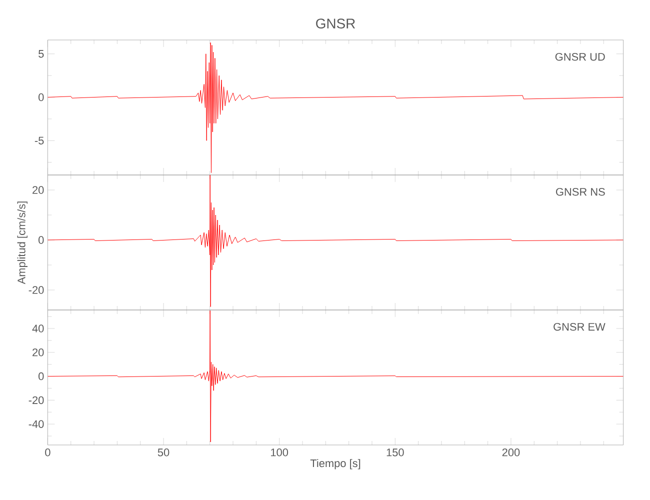 The width and height of the screenshot is (650, 500). Describe the element at coordinates (279, 452) in the screenshot. I see `x-tick-label: 100` at that location.